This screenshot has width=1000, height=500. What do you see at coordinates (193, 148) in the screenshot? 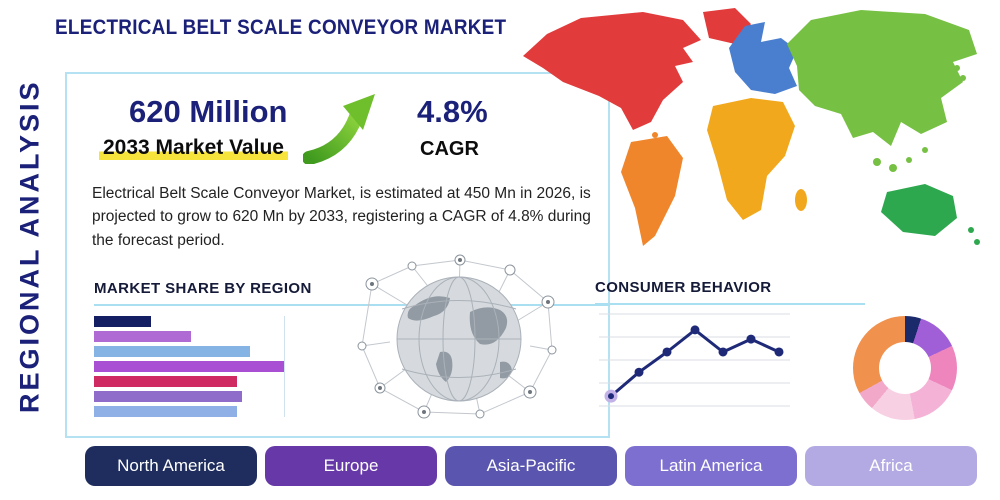
I see `market-value-caption: 2033 Market Value` at bounding box center [193, 148].